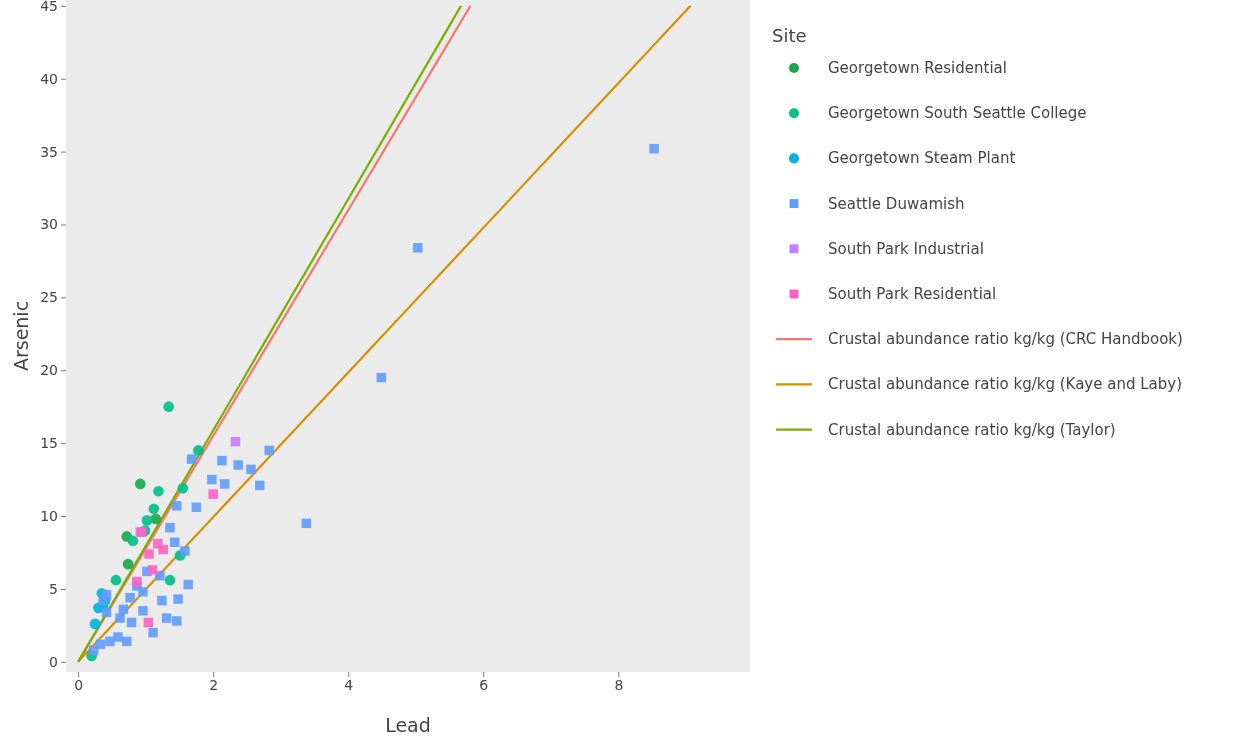  What do you see at coordinates (21, 336) in the screenshot?
I see `y-axis-title: Arsenic` at bounding box center [21, 336].